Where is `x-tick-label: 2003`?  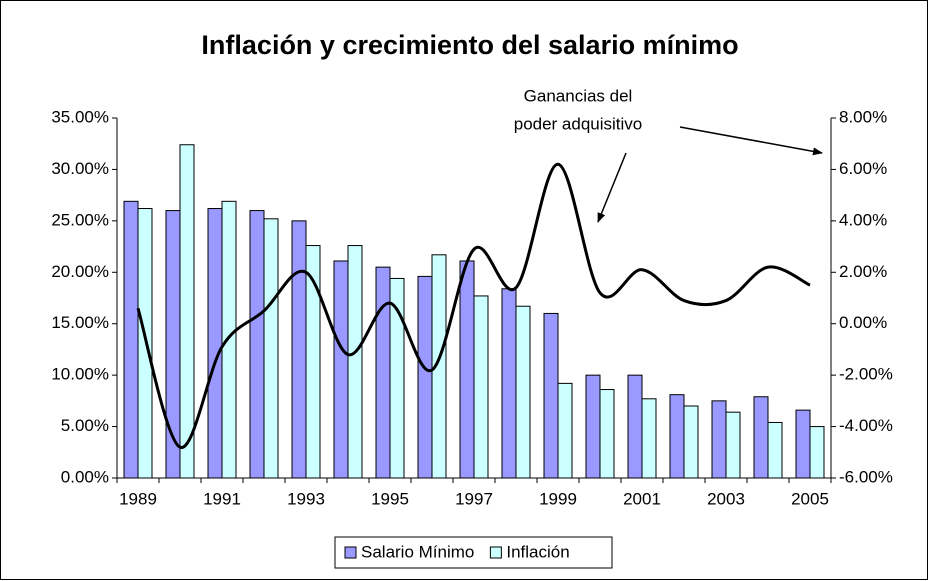
x-tick-label: 2003 is located at coordinates (726, 498).